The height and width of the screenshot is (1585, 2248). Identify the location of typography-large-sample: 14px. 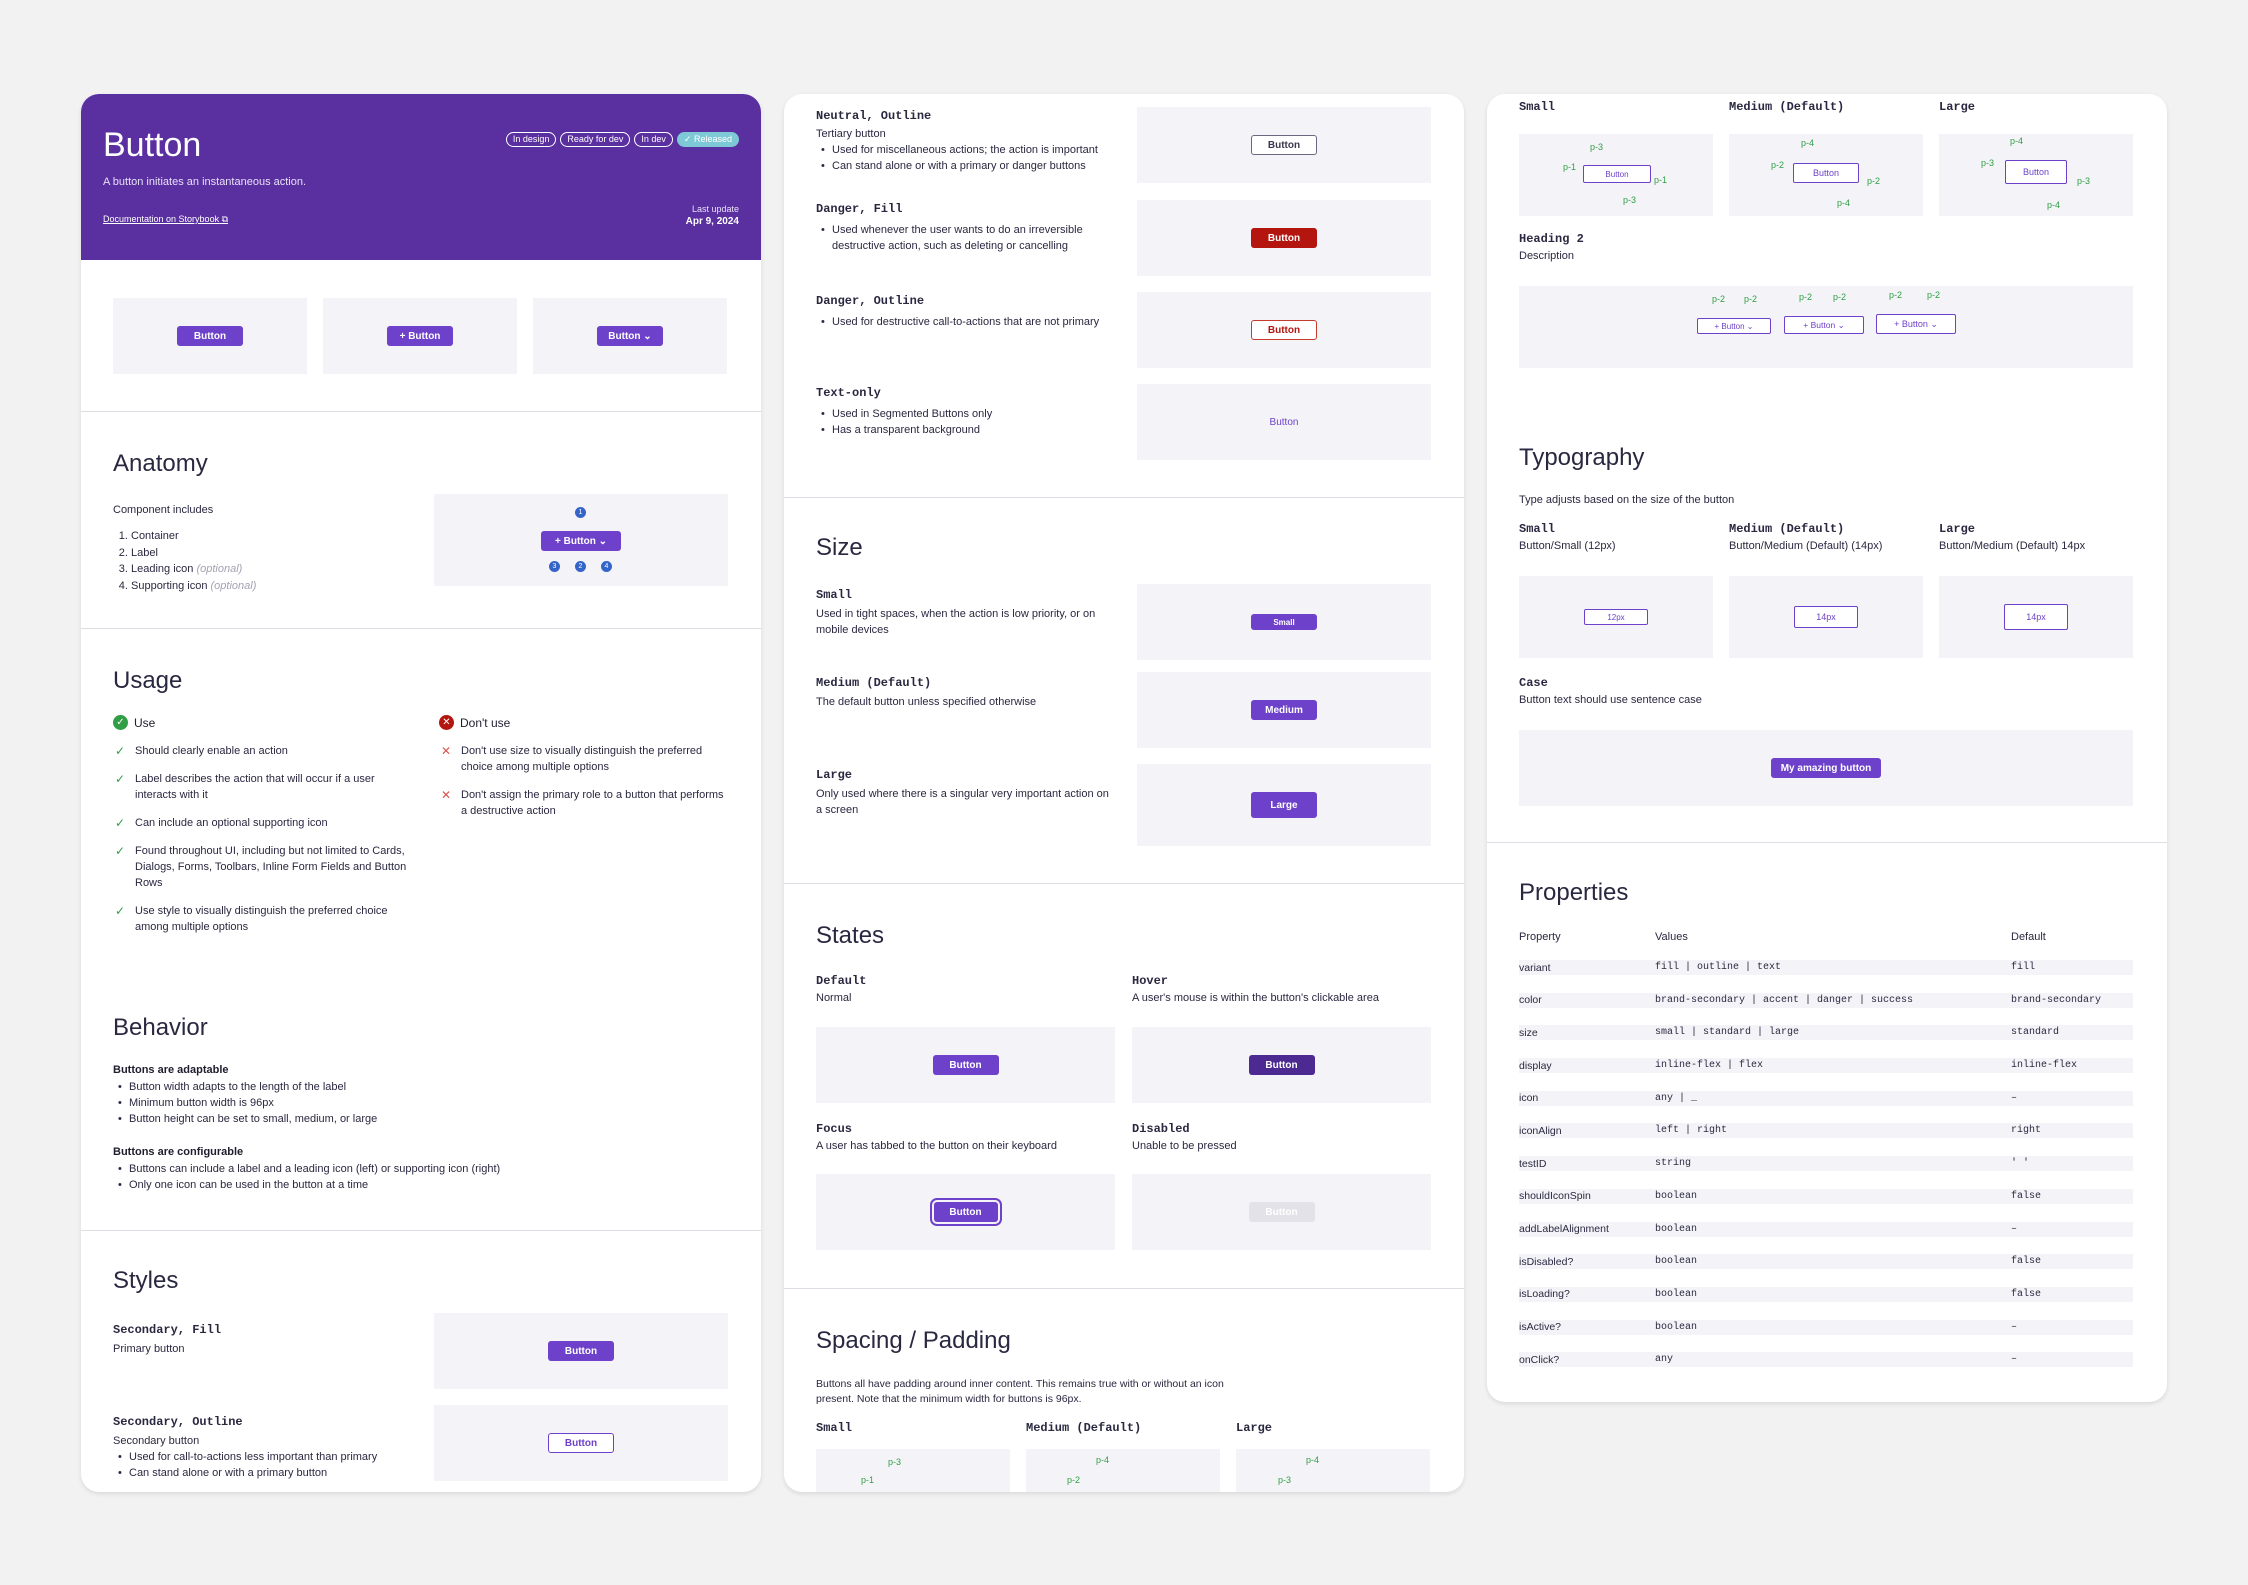
(2036, 617).